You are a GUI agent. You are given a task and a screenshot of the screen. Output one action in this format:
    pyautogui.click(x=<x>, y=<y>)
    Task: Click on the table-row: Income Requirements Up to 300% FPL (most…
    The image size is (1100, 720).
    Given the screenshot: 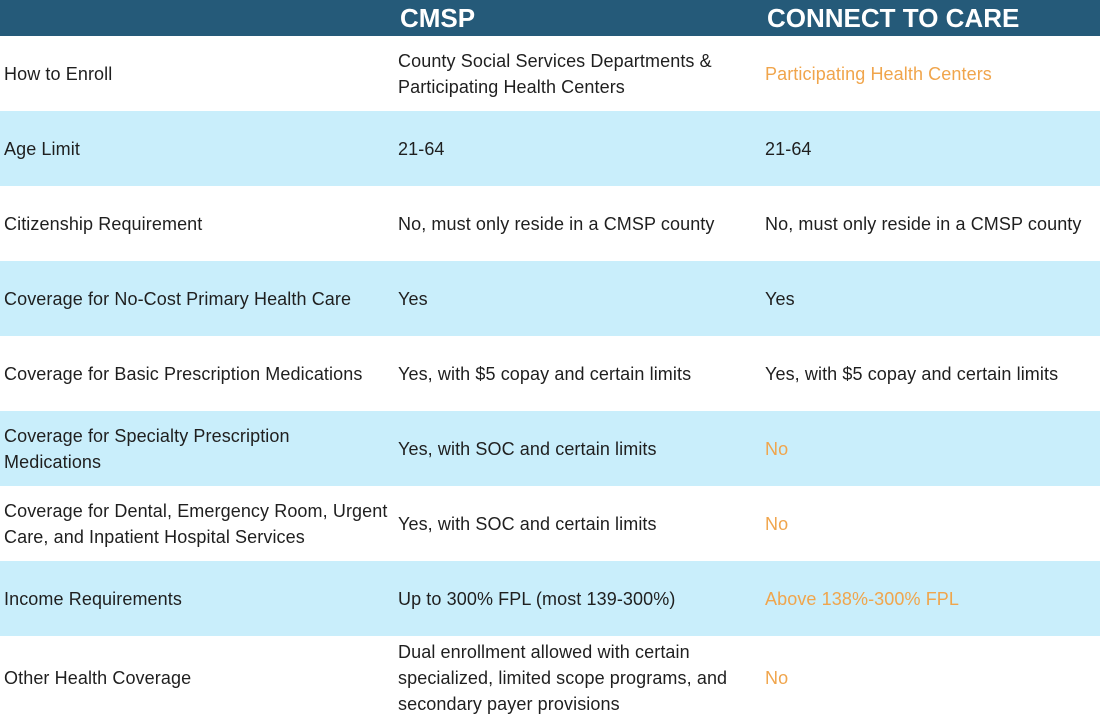 What is the action you would take?
    pyautogui.click(x=550, y=598)
    